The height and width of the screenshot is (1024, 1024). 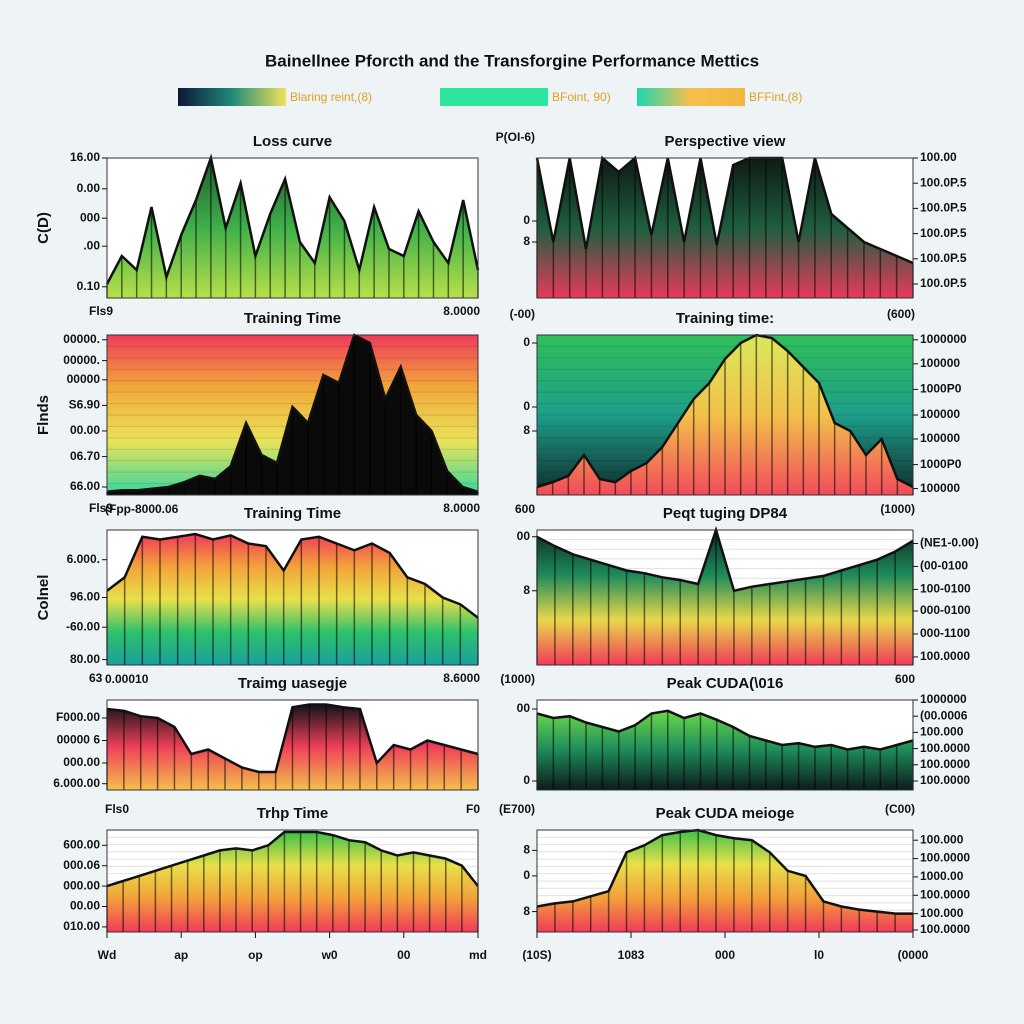 I want to click on y-tick-label: 000.00, so click(x=81, y=762).